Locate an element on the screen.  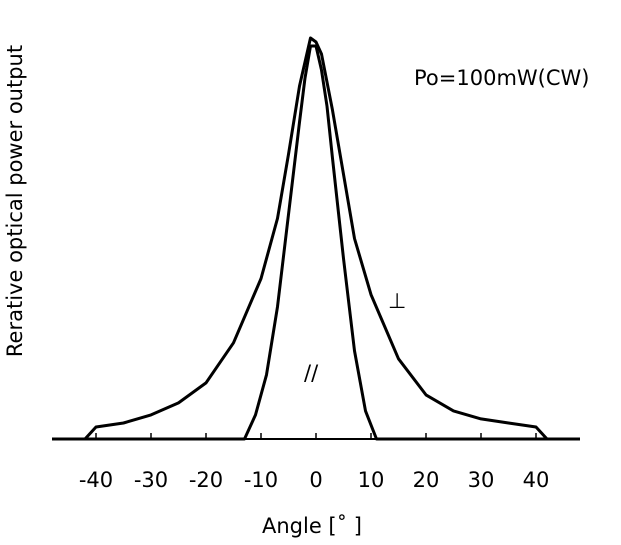
parallel-label: // is located at coordinates (311, 373).